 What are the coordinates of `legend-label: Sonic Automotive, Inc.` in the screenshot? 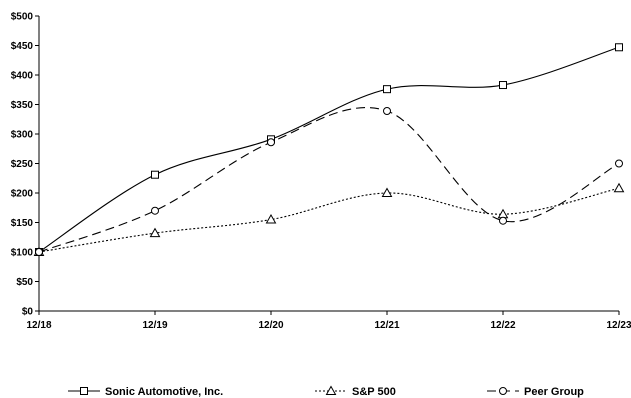 It's located at (164, 392).